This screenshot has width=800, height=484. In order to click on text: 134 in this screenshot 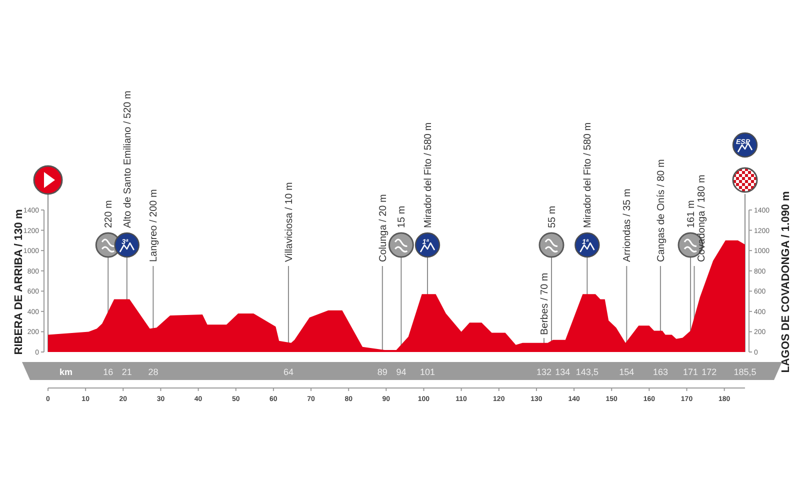, I will do `click(562, 372)`.